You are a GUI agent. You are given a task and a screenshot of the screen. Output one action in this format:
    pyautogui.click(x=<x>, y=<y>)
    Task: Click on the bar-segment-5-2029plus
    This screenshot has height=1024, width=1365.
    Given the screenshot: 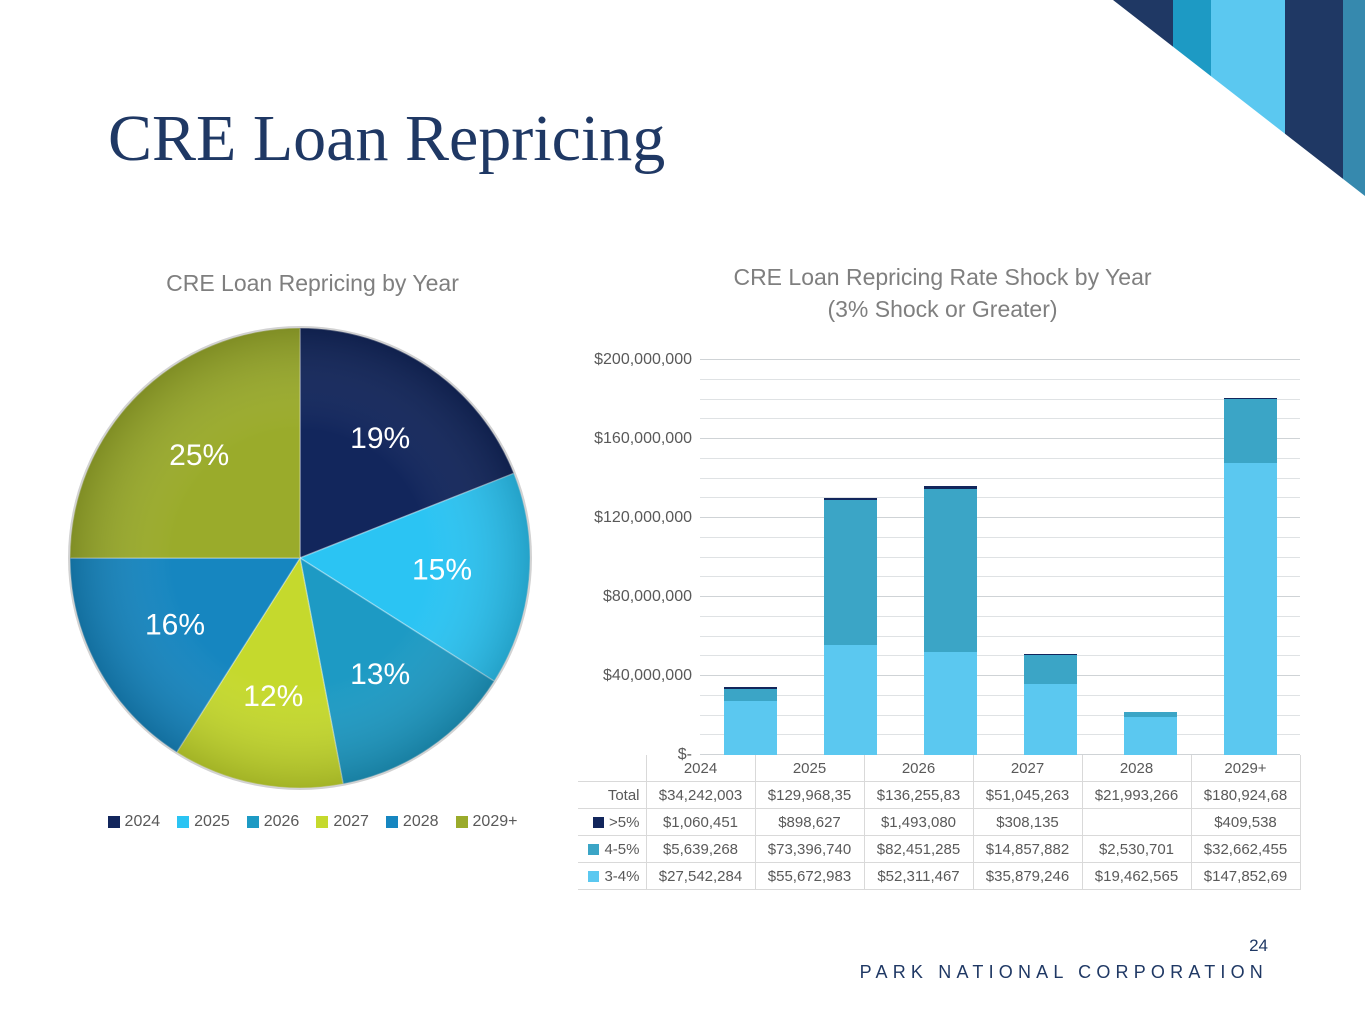 What is the action you would take?
    pyautogui.click(x=1250, y=398)
    